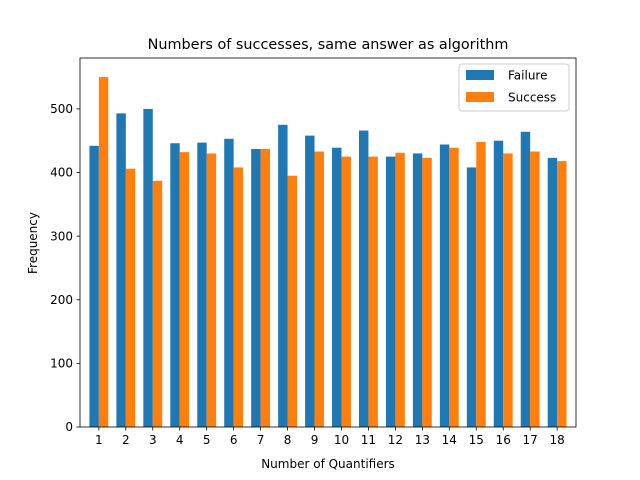 The width and height of the screenshot is (640, 480). What do you see at coordinates (69, 427) in the screenshot?
I see `y-tick-label: 0` at bounding box center [69, 427].